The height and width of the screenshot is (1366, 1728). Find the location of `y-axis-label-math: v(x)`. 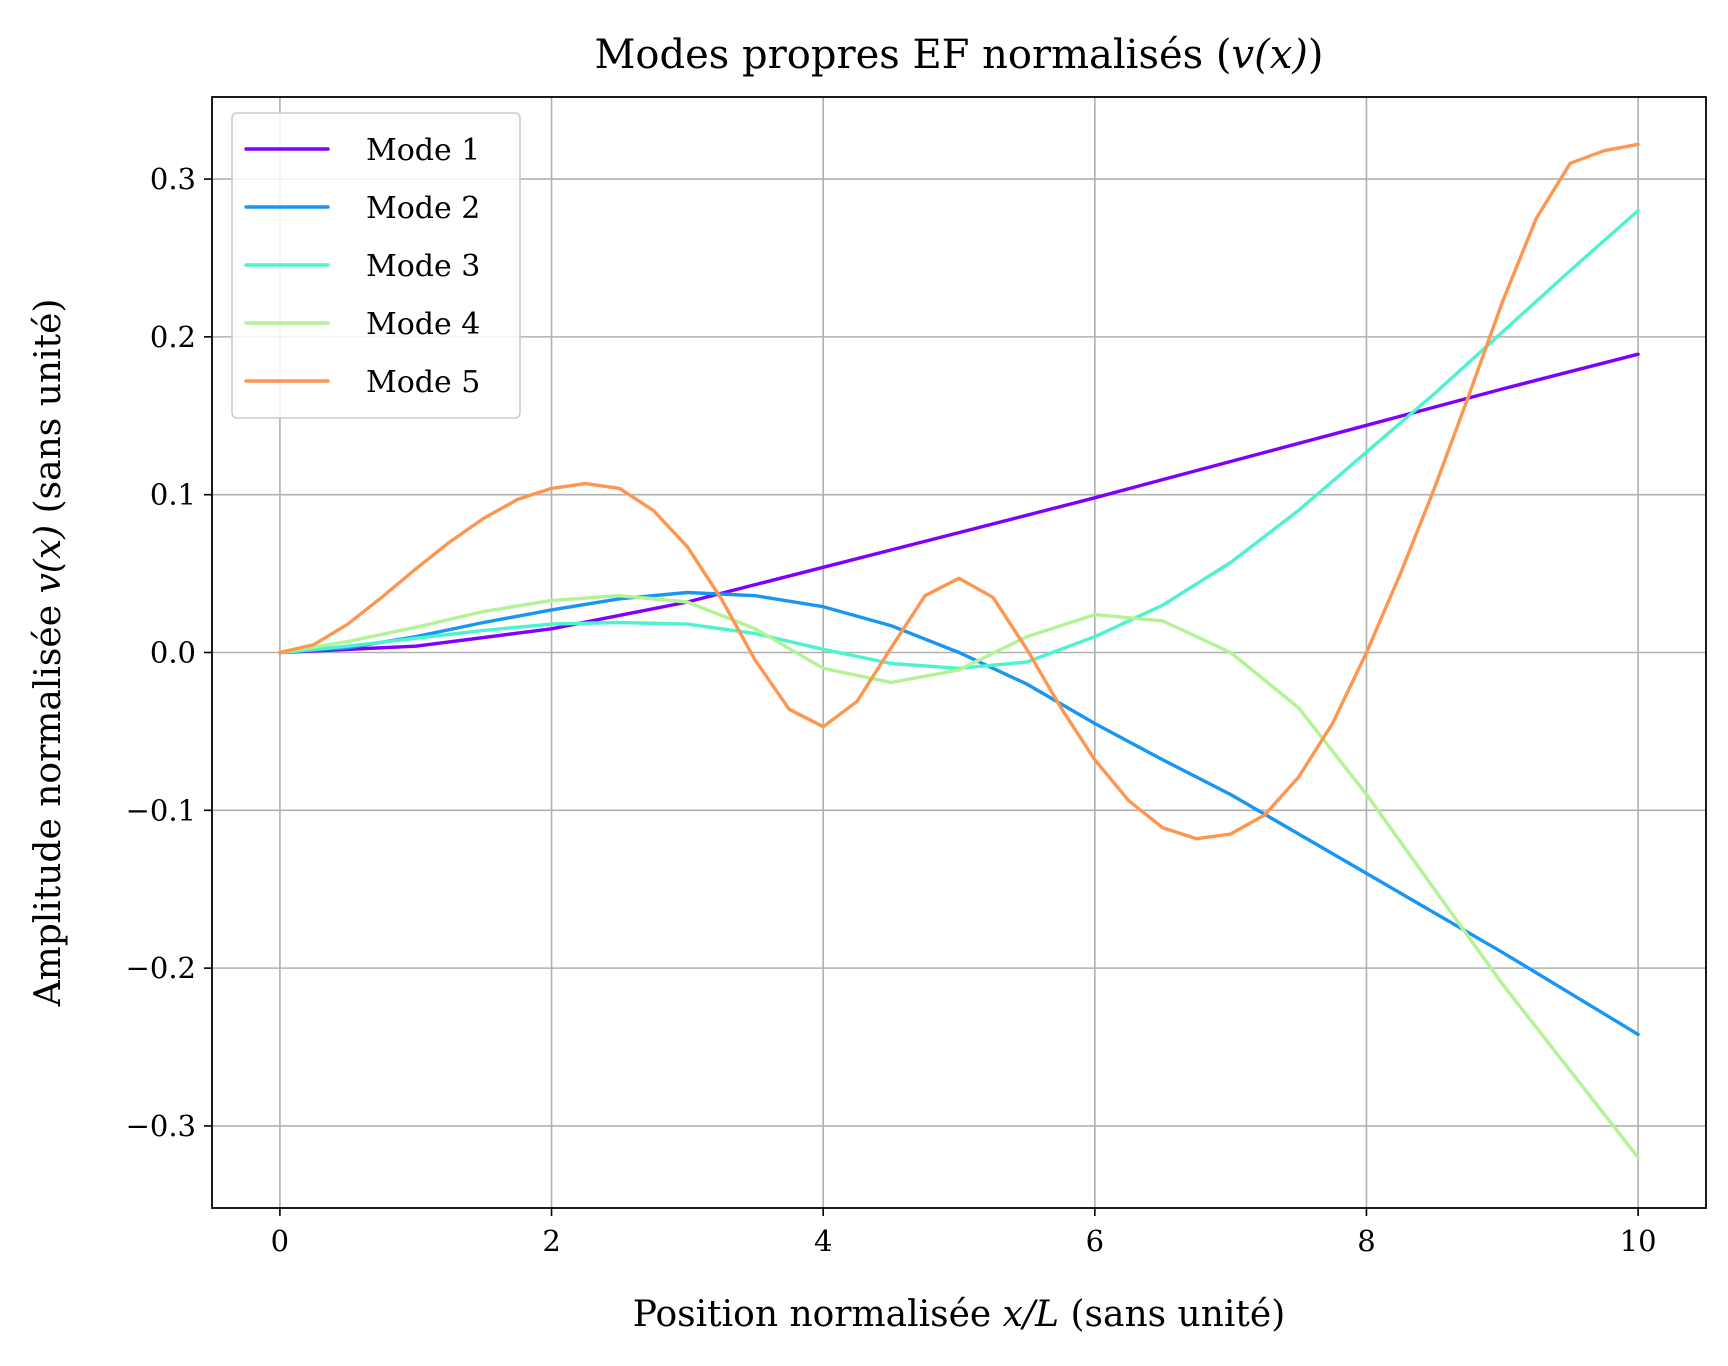

y-axis-label-math: v(x) is located at coordinates (48, 559).